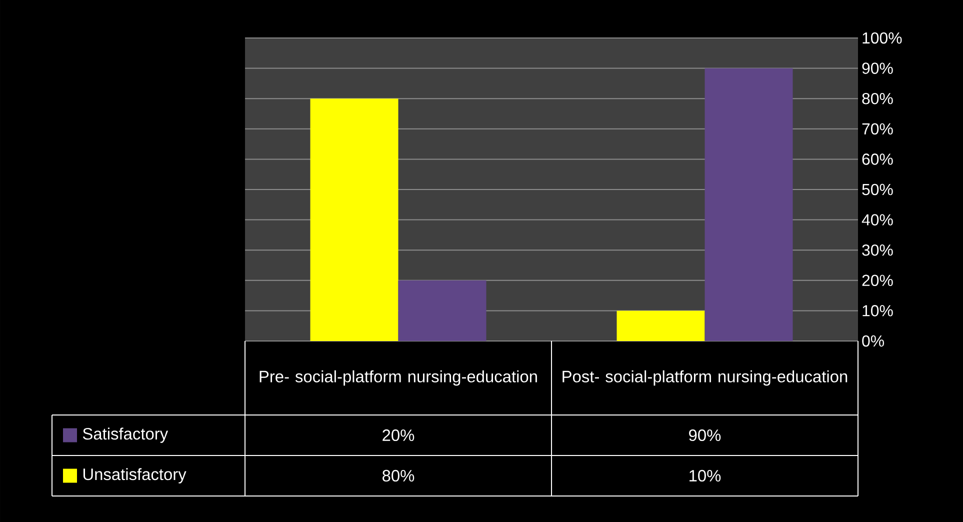  What do you see at coordinates (125, 435) in the screenshot?
I see `legend-label: Satisfactory` at bounding box center [125, 435].